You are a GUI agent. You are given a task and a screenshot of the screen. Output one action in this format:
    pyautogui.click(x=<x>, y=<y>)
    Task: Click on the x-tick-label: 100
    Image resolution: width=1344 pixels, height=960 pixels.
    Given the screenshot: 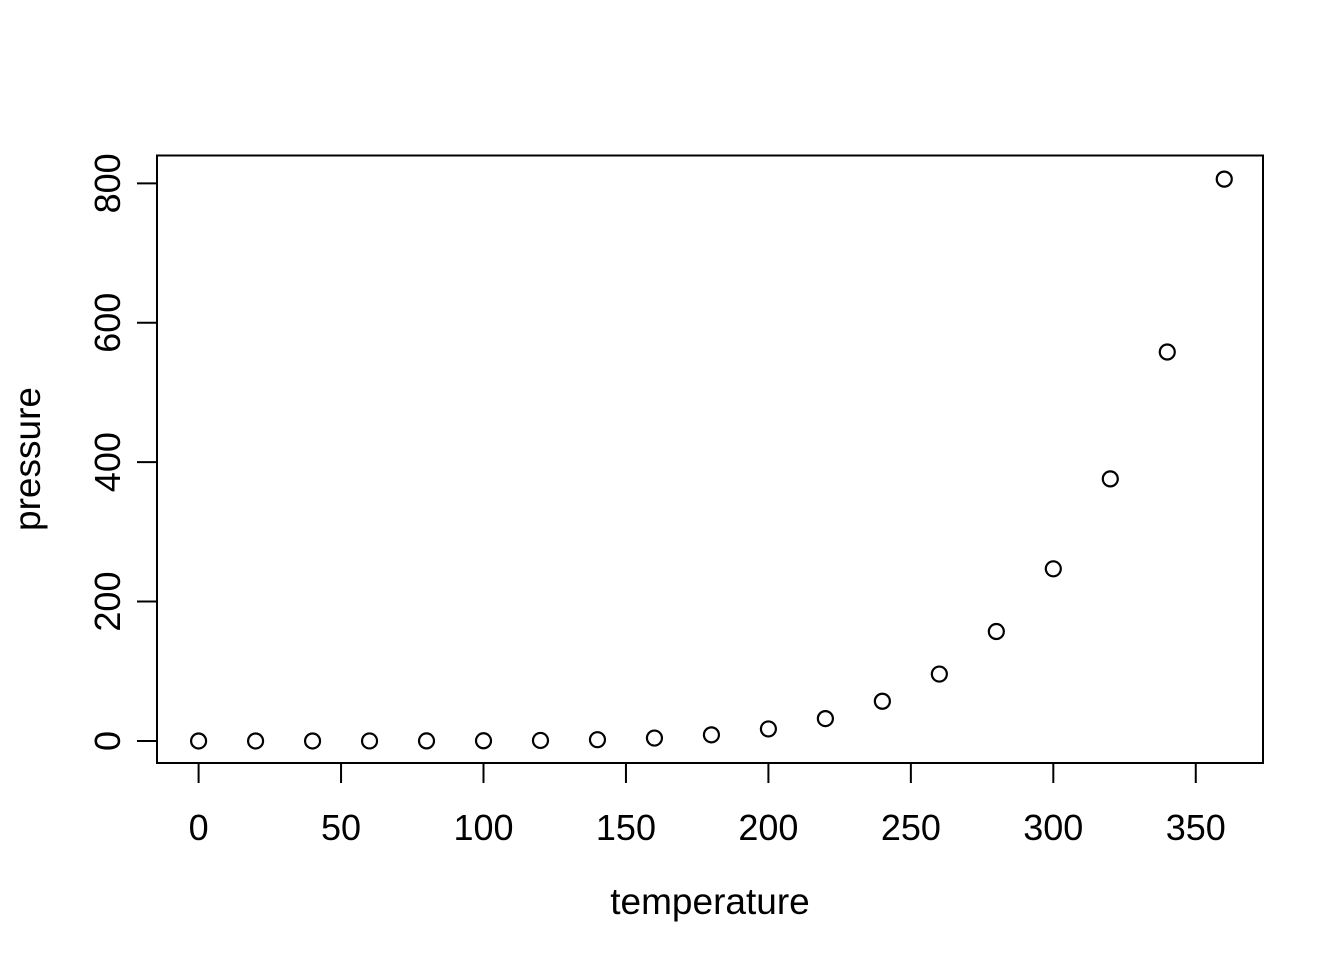 What is the action you would take?
    pyautogui.click(x=483, y=827)
    